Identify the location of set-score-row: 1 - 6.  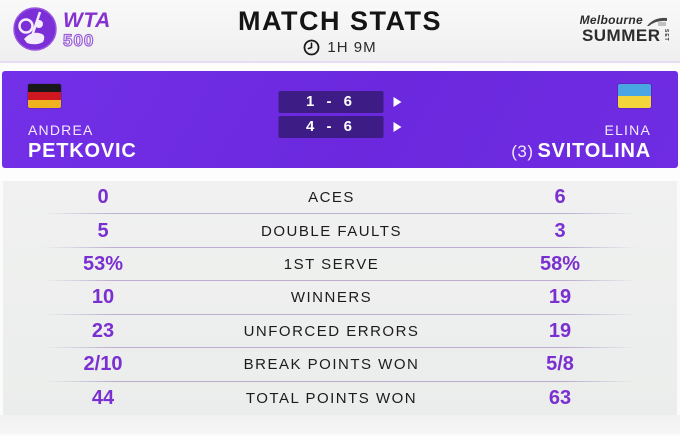
(340, 102).